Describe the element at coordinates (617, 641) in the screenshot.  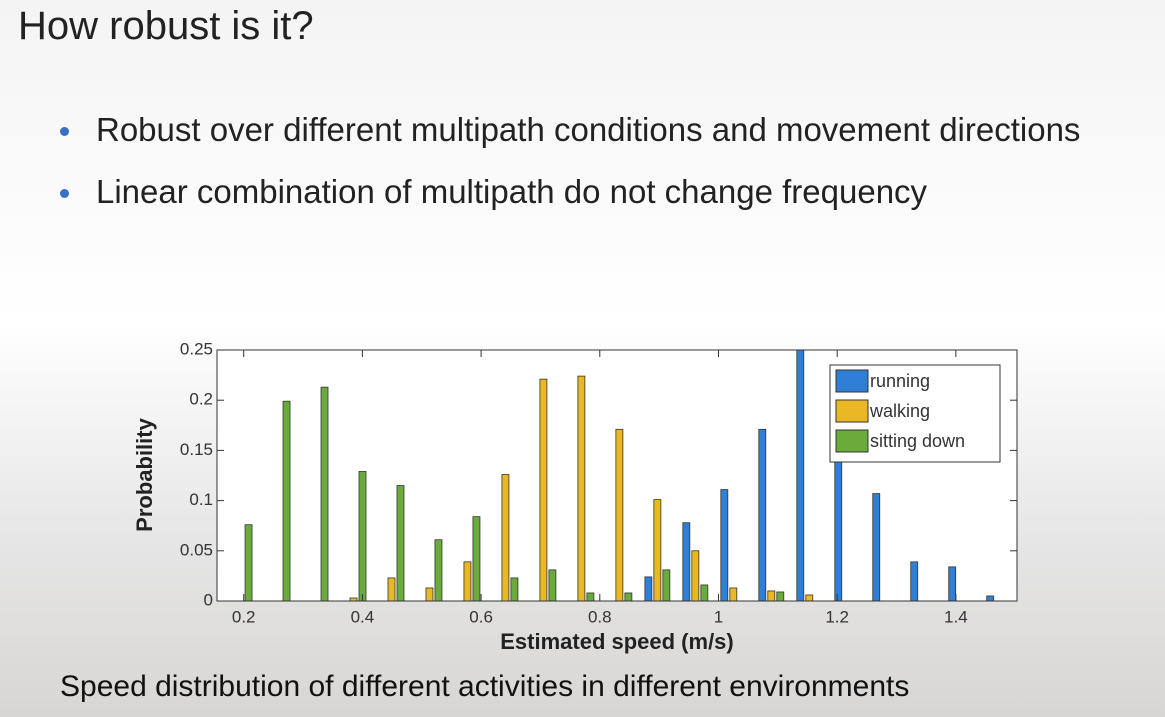
I see `x-axis-label: Estimated speed (m/s)` at that location.